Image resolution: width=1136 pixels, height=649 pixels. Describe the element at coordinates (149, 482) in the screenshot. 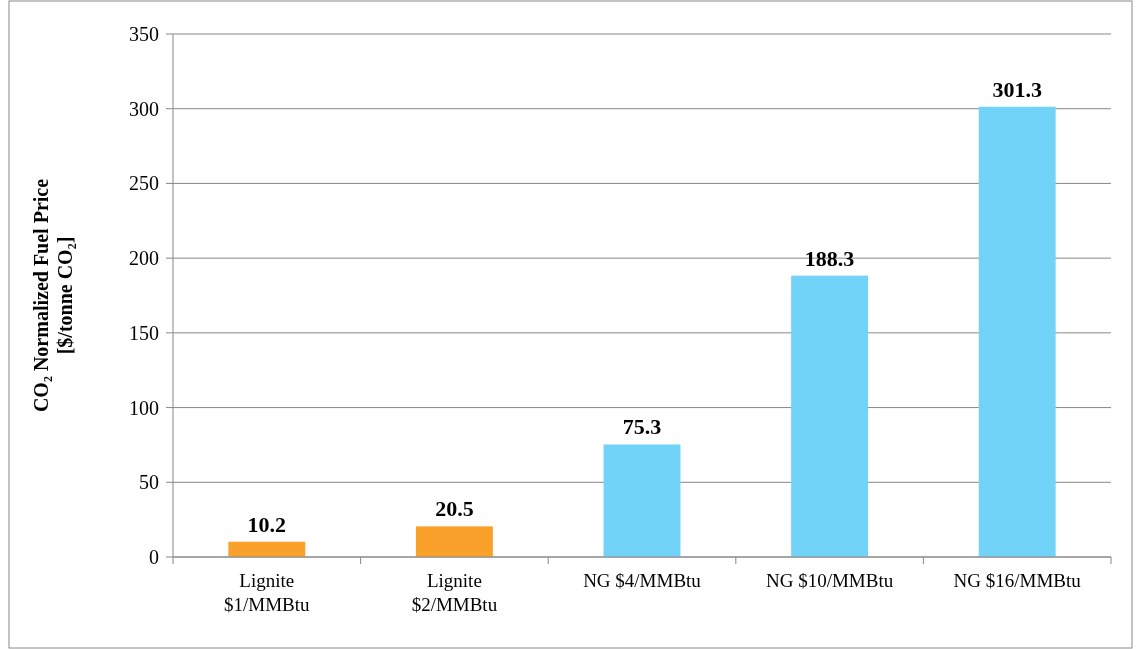

I see `y-tick-label: 50` at that location.